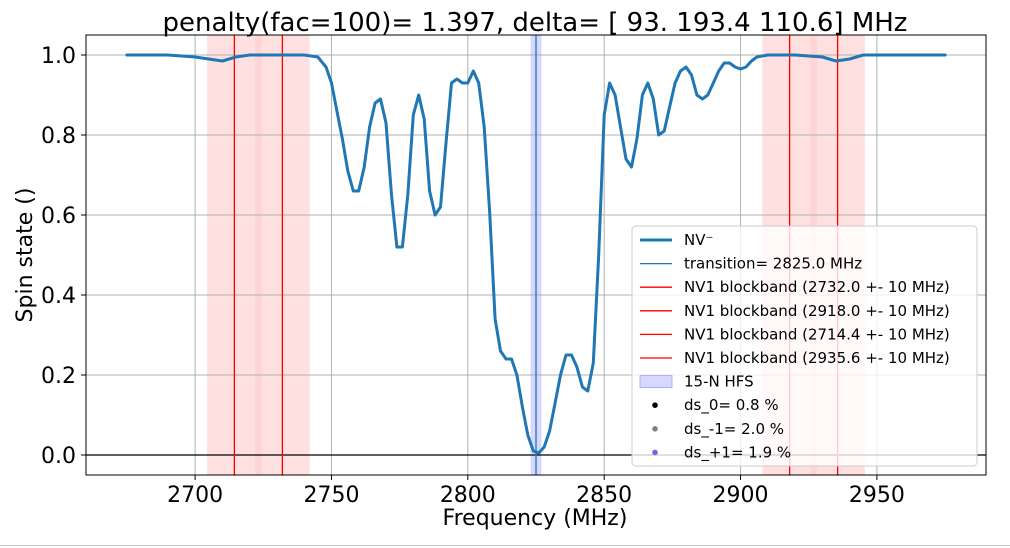 The image size is (1010, 548). I want to click on x-tick-label-4: 2900, so click(741, 495).